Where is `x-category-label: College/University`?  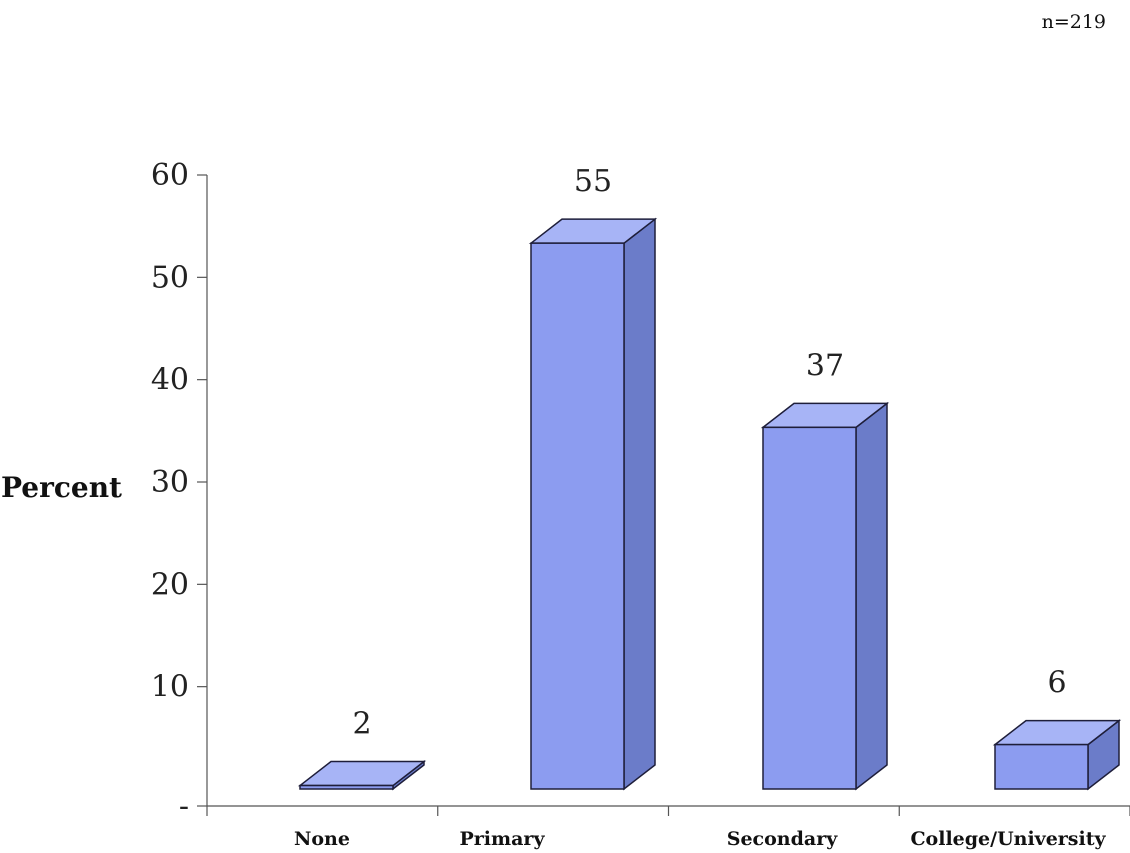 x-category-label: College/University is located at coordinates (1008, 839).